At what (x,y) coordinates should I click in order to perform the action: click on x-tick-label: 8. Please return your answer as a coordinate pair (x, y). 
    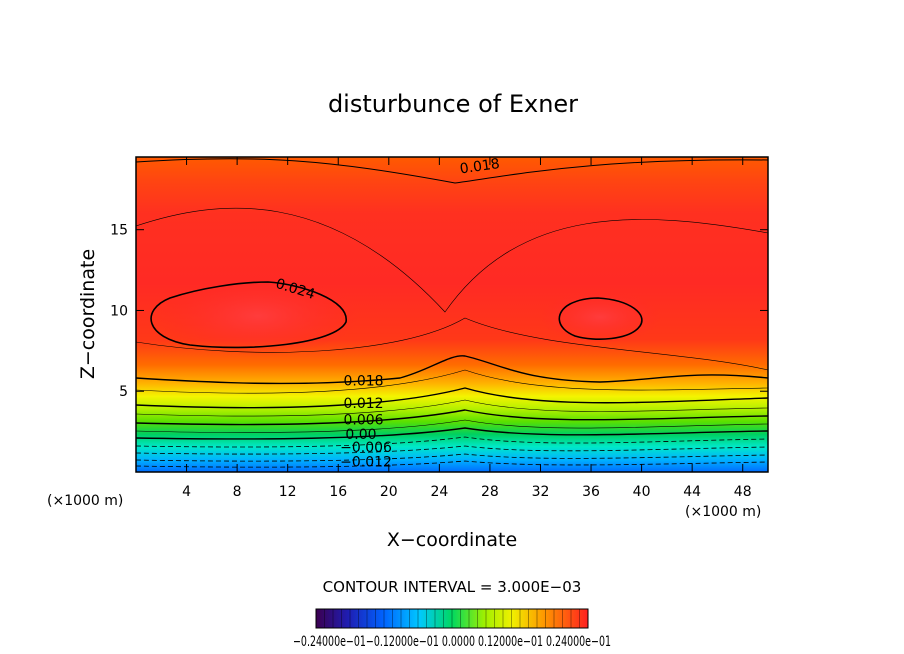
    Looking at the image, I should click on (237, 492).